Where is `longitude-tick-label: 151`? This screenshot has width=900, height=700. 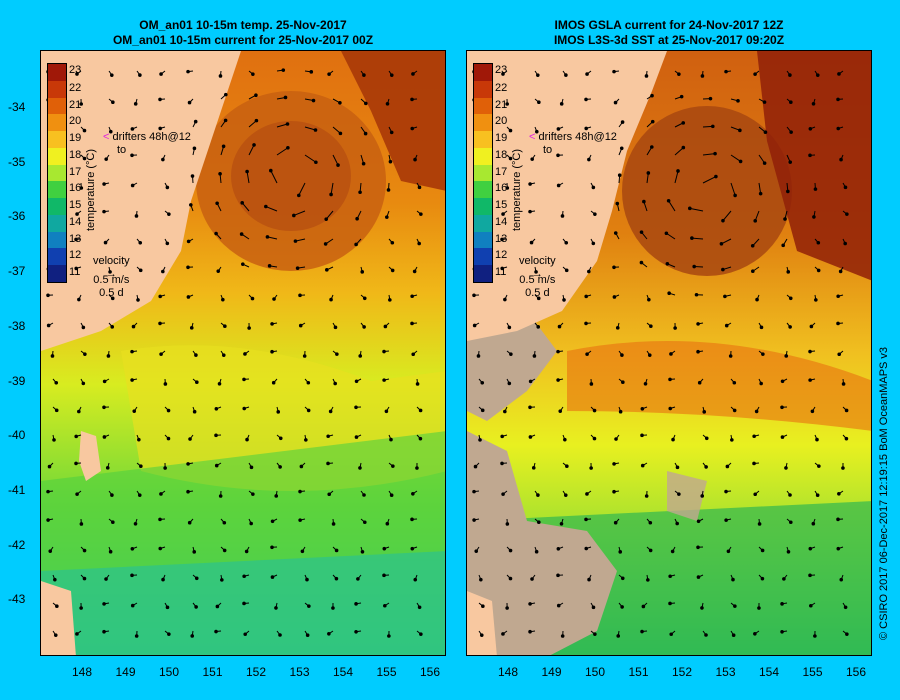
longitude-tick-label: 151 is located at coordinates (212, 672).